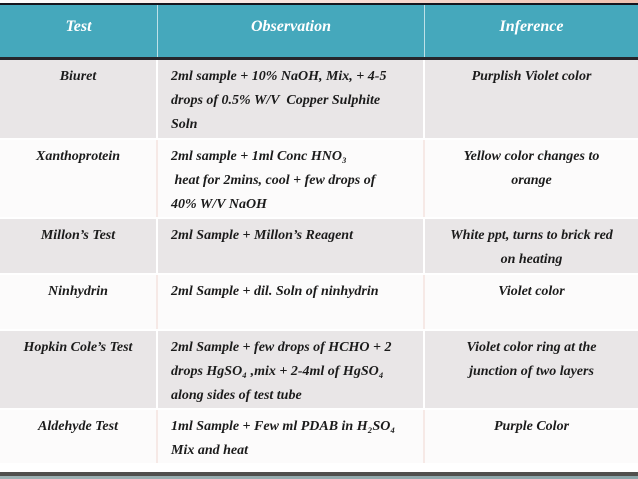  I want to click on bottom-accent-bar, so click(319, 477).